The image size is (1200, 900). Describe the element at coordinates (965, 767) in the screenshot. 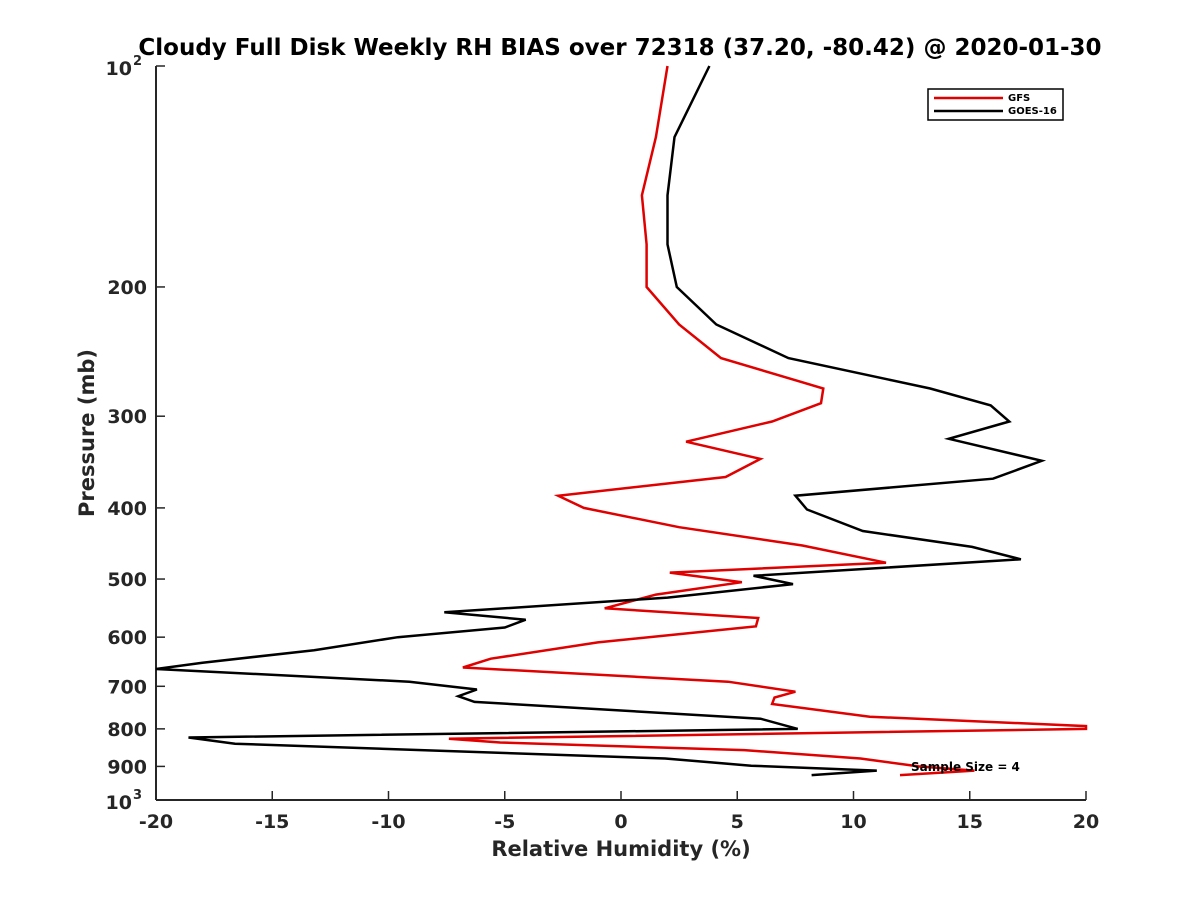

I see `sample-size-annotation: Sample Size = 4` at that location.